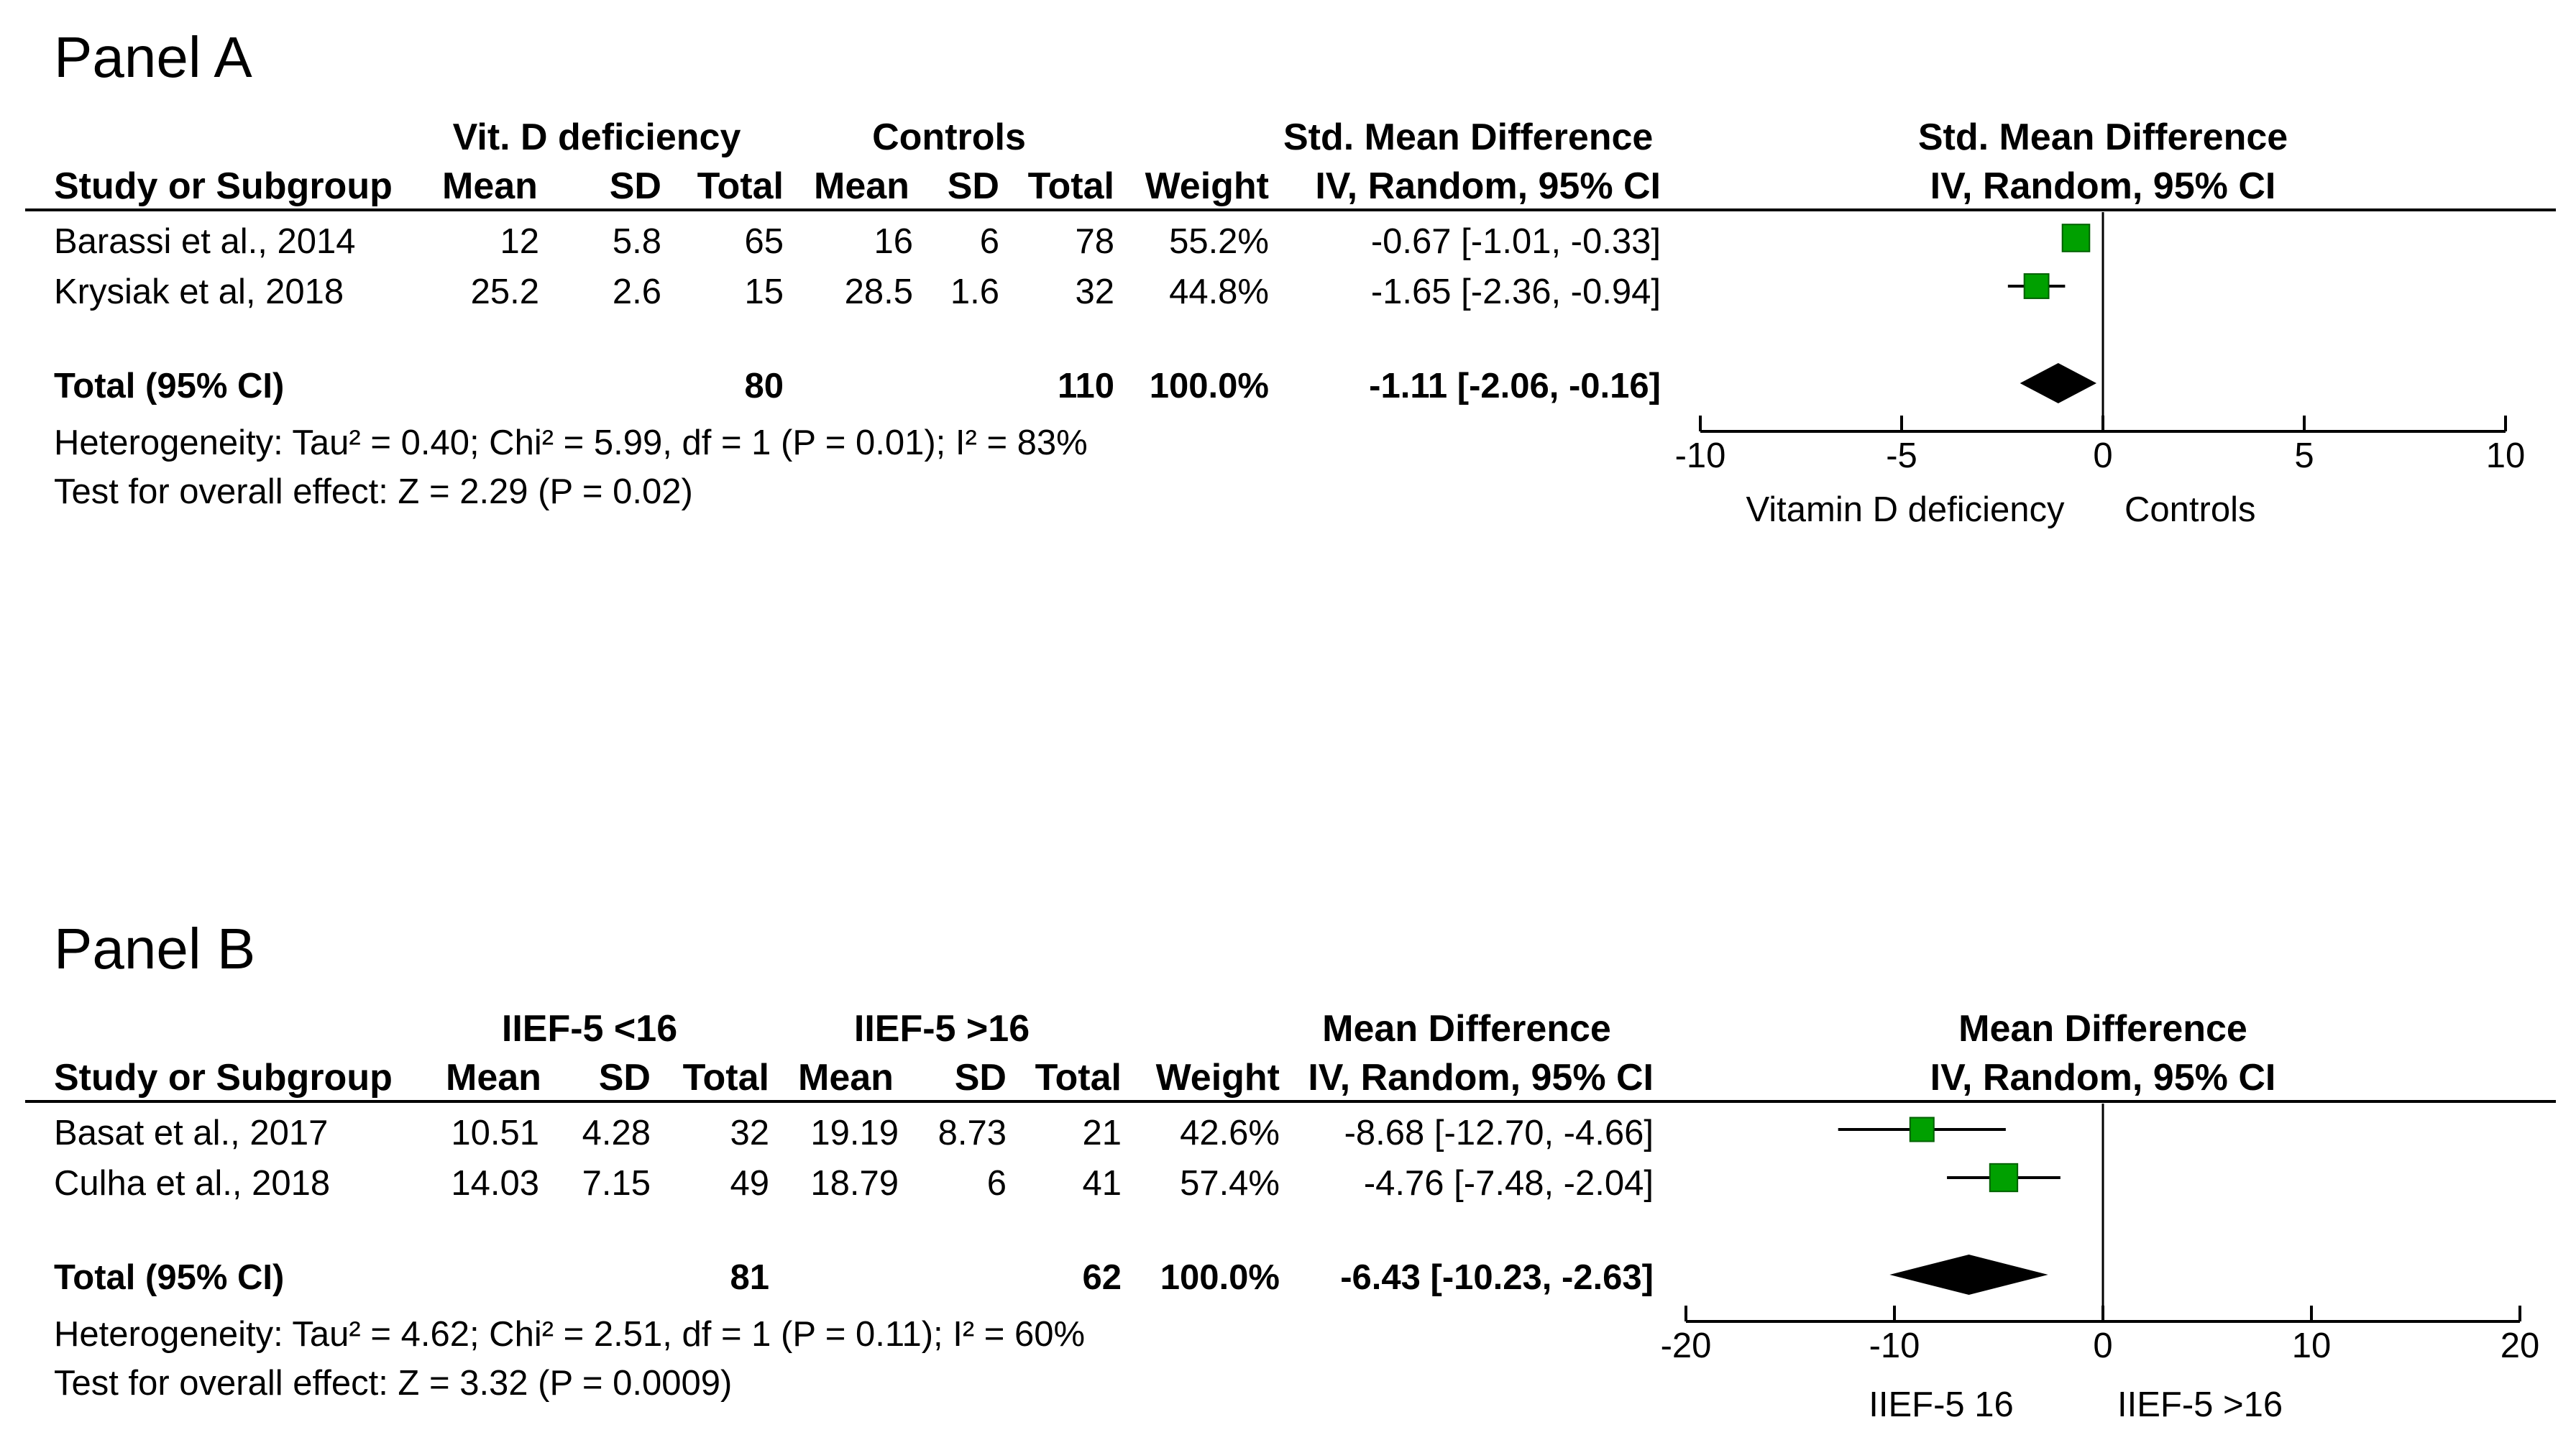  Describe the element at coordinates (2102, 137) in the screenshot. I see `plot-effect-header: Std. Mean Difference` at that location.